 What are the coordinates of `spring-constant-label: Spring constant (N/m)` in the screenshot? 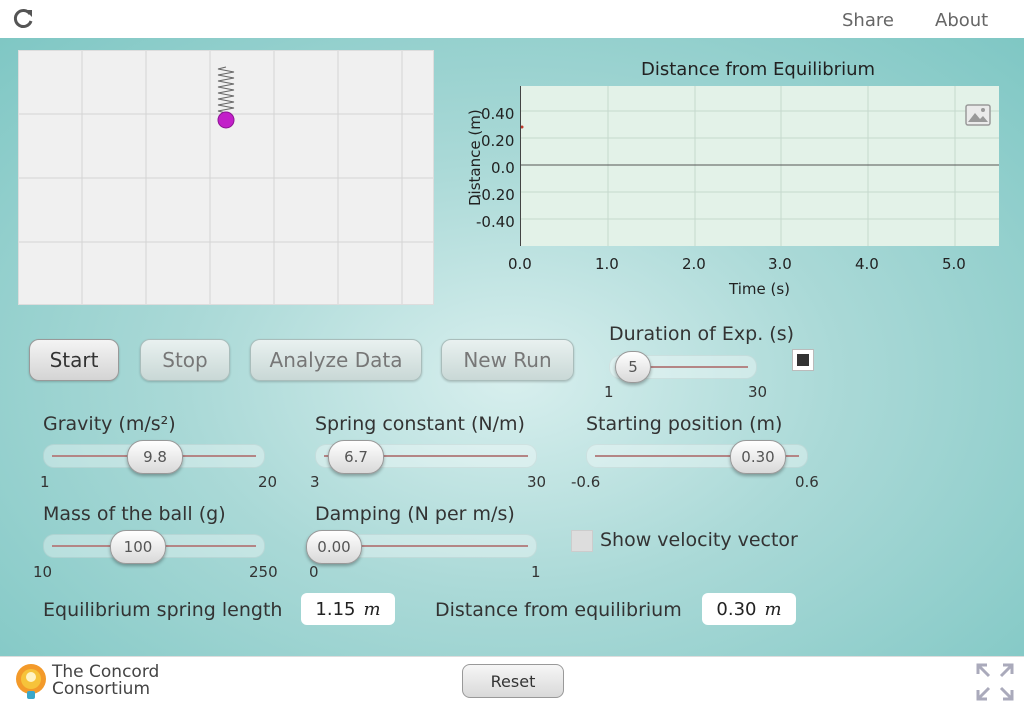 It's located at (420, 424).